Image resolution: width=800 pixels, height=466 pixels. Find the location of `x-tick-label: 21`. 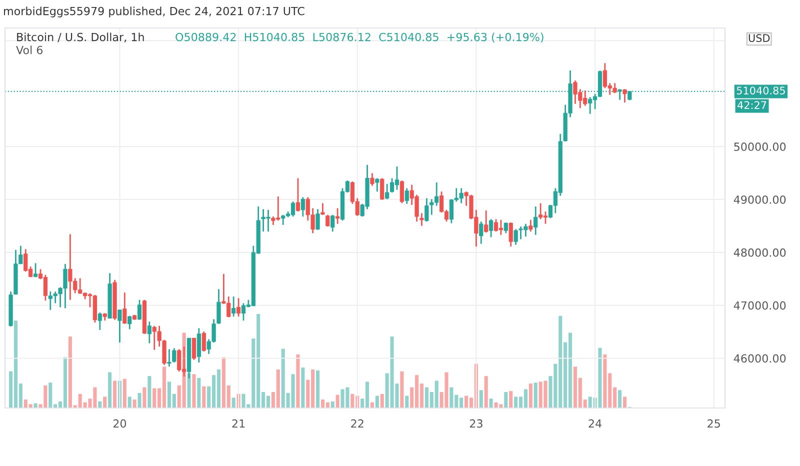

x-tick-label: 21 is located at coordinates (238, 423).